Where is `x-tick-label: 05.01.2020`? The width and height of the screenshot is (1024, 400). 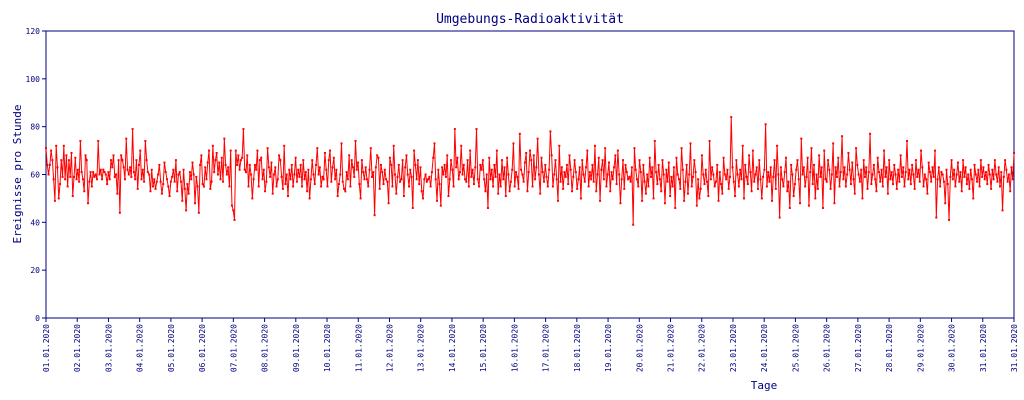
x-tick-label: 05.01.2020 is located at coordinates (171, 348).